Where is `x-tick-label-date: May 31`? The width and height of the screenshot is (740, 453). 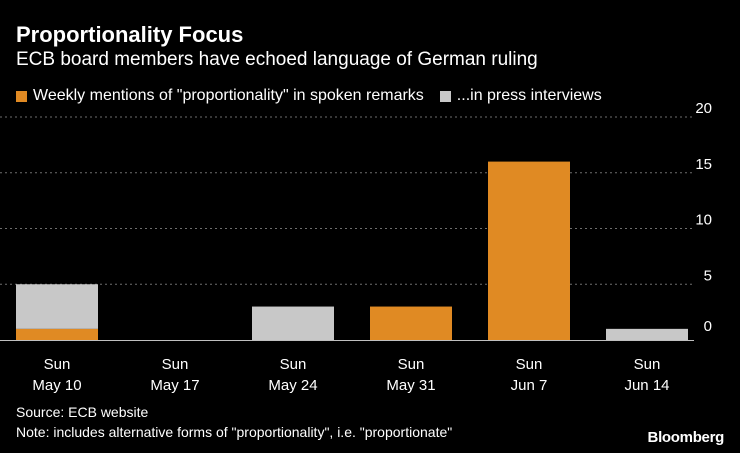
x-tick-label-date: May 31 is located at coordinates (410, 385).